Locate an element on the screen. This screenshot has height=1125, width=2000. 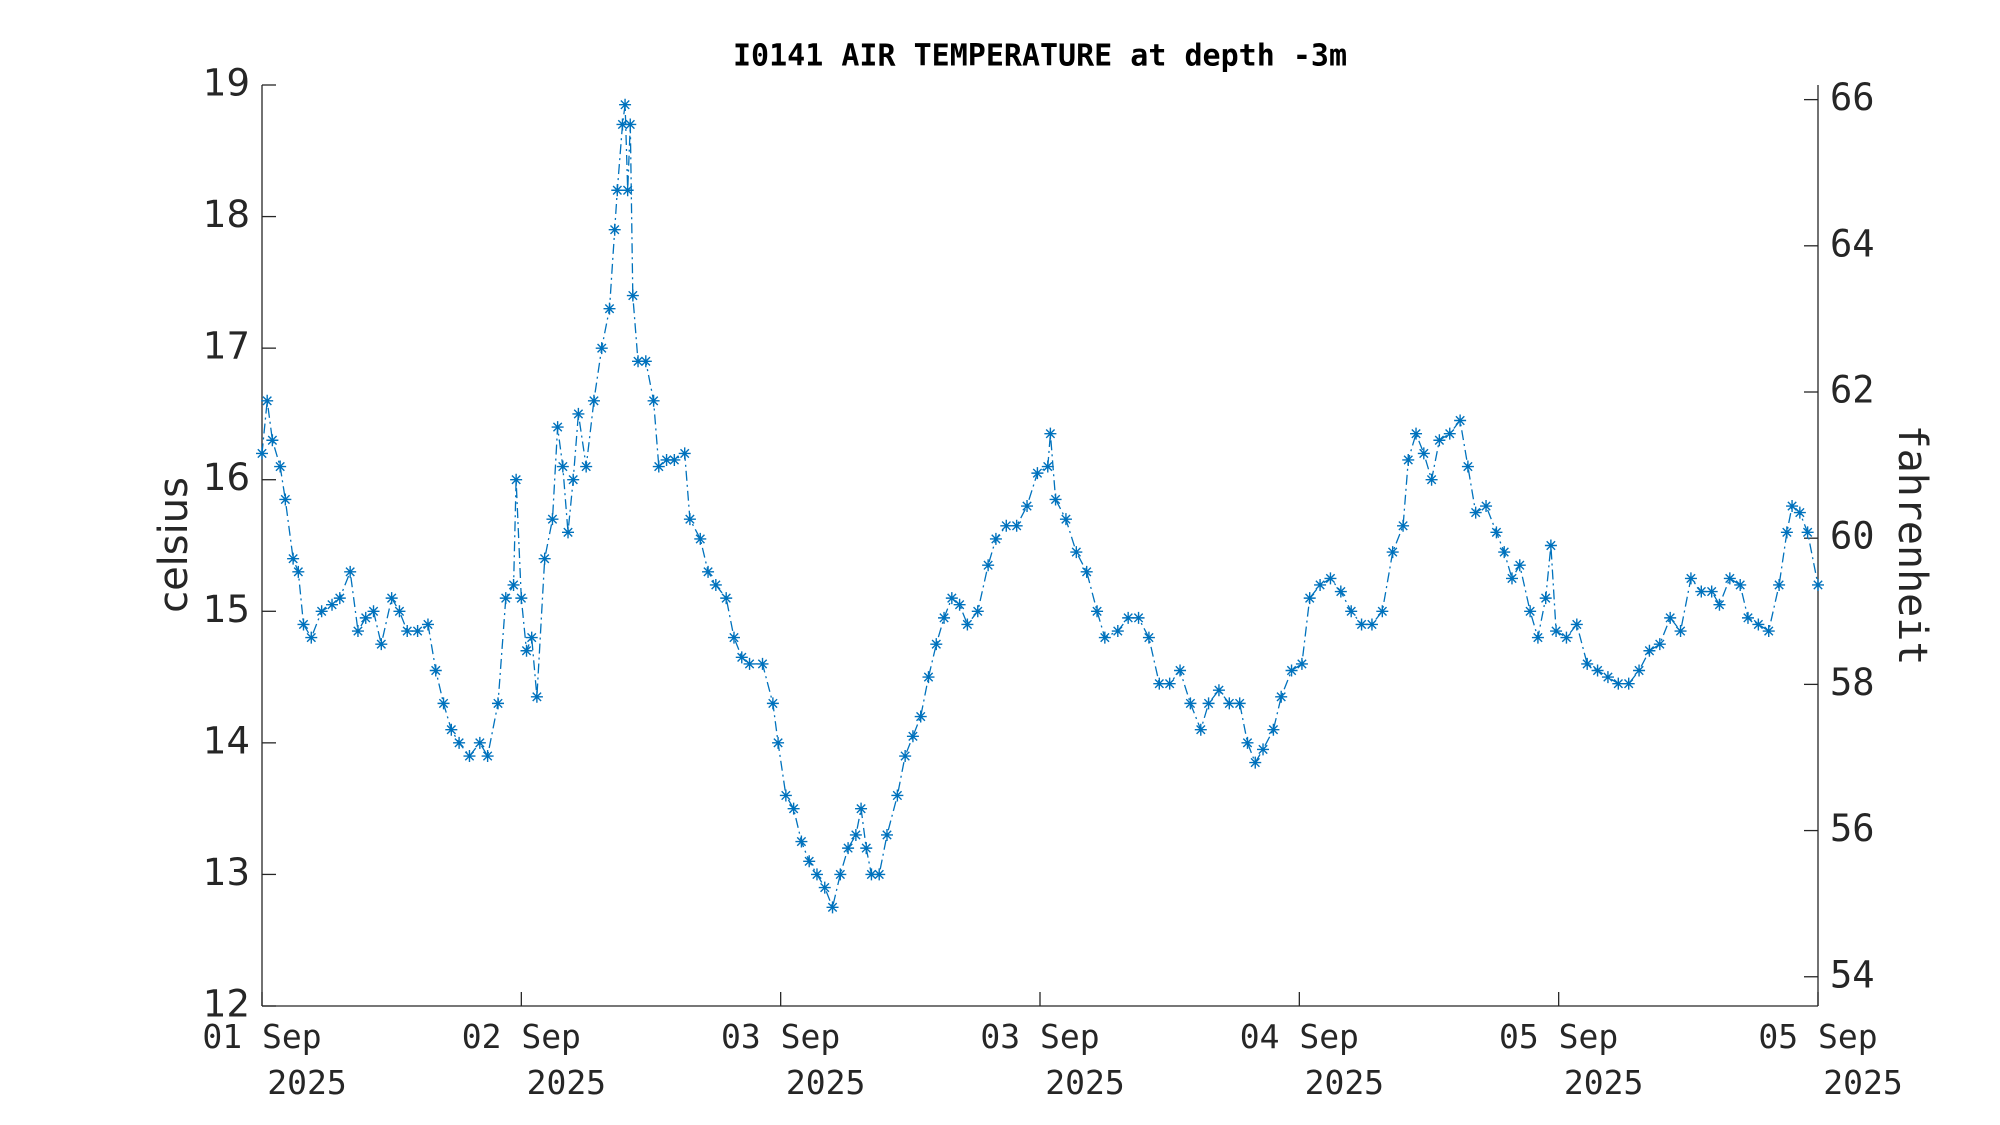
y-tick-label: 15 is located at coordinates (226, 609).